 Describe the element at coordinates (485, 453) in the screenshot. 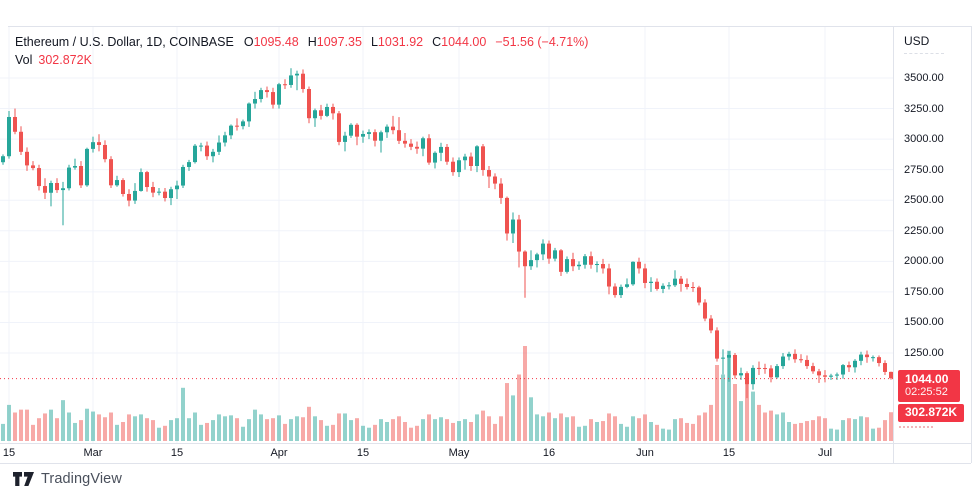

I see `time-axis: 15 Mar 15 Apr 15 May 16 Jun 15 Jul` at that location.